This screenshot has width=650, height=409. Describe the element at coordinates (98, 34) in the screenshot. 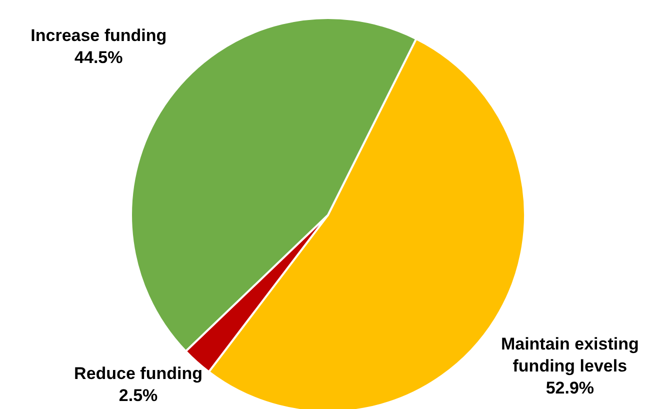

I see `slice-label: Increase funding` at that location.